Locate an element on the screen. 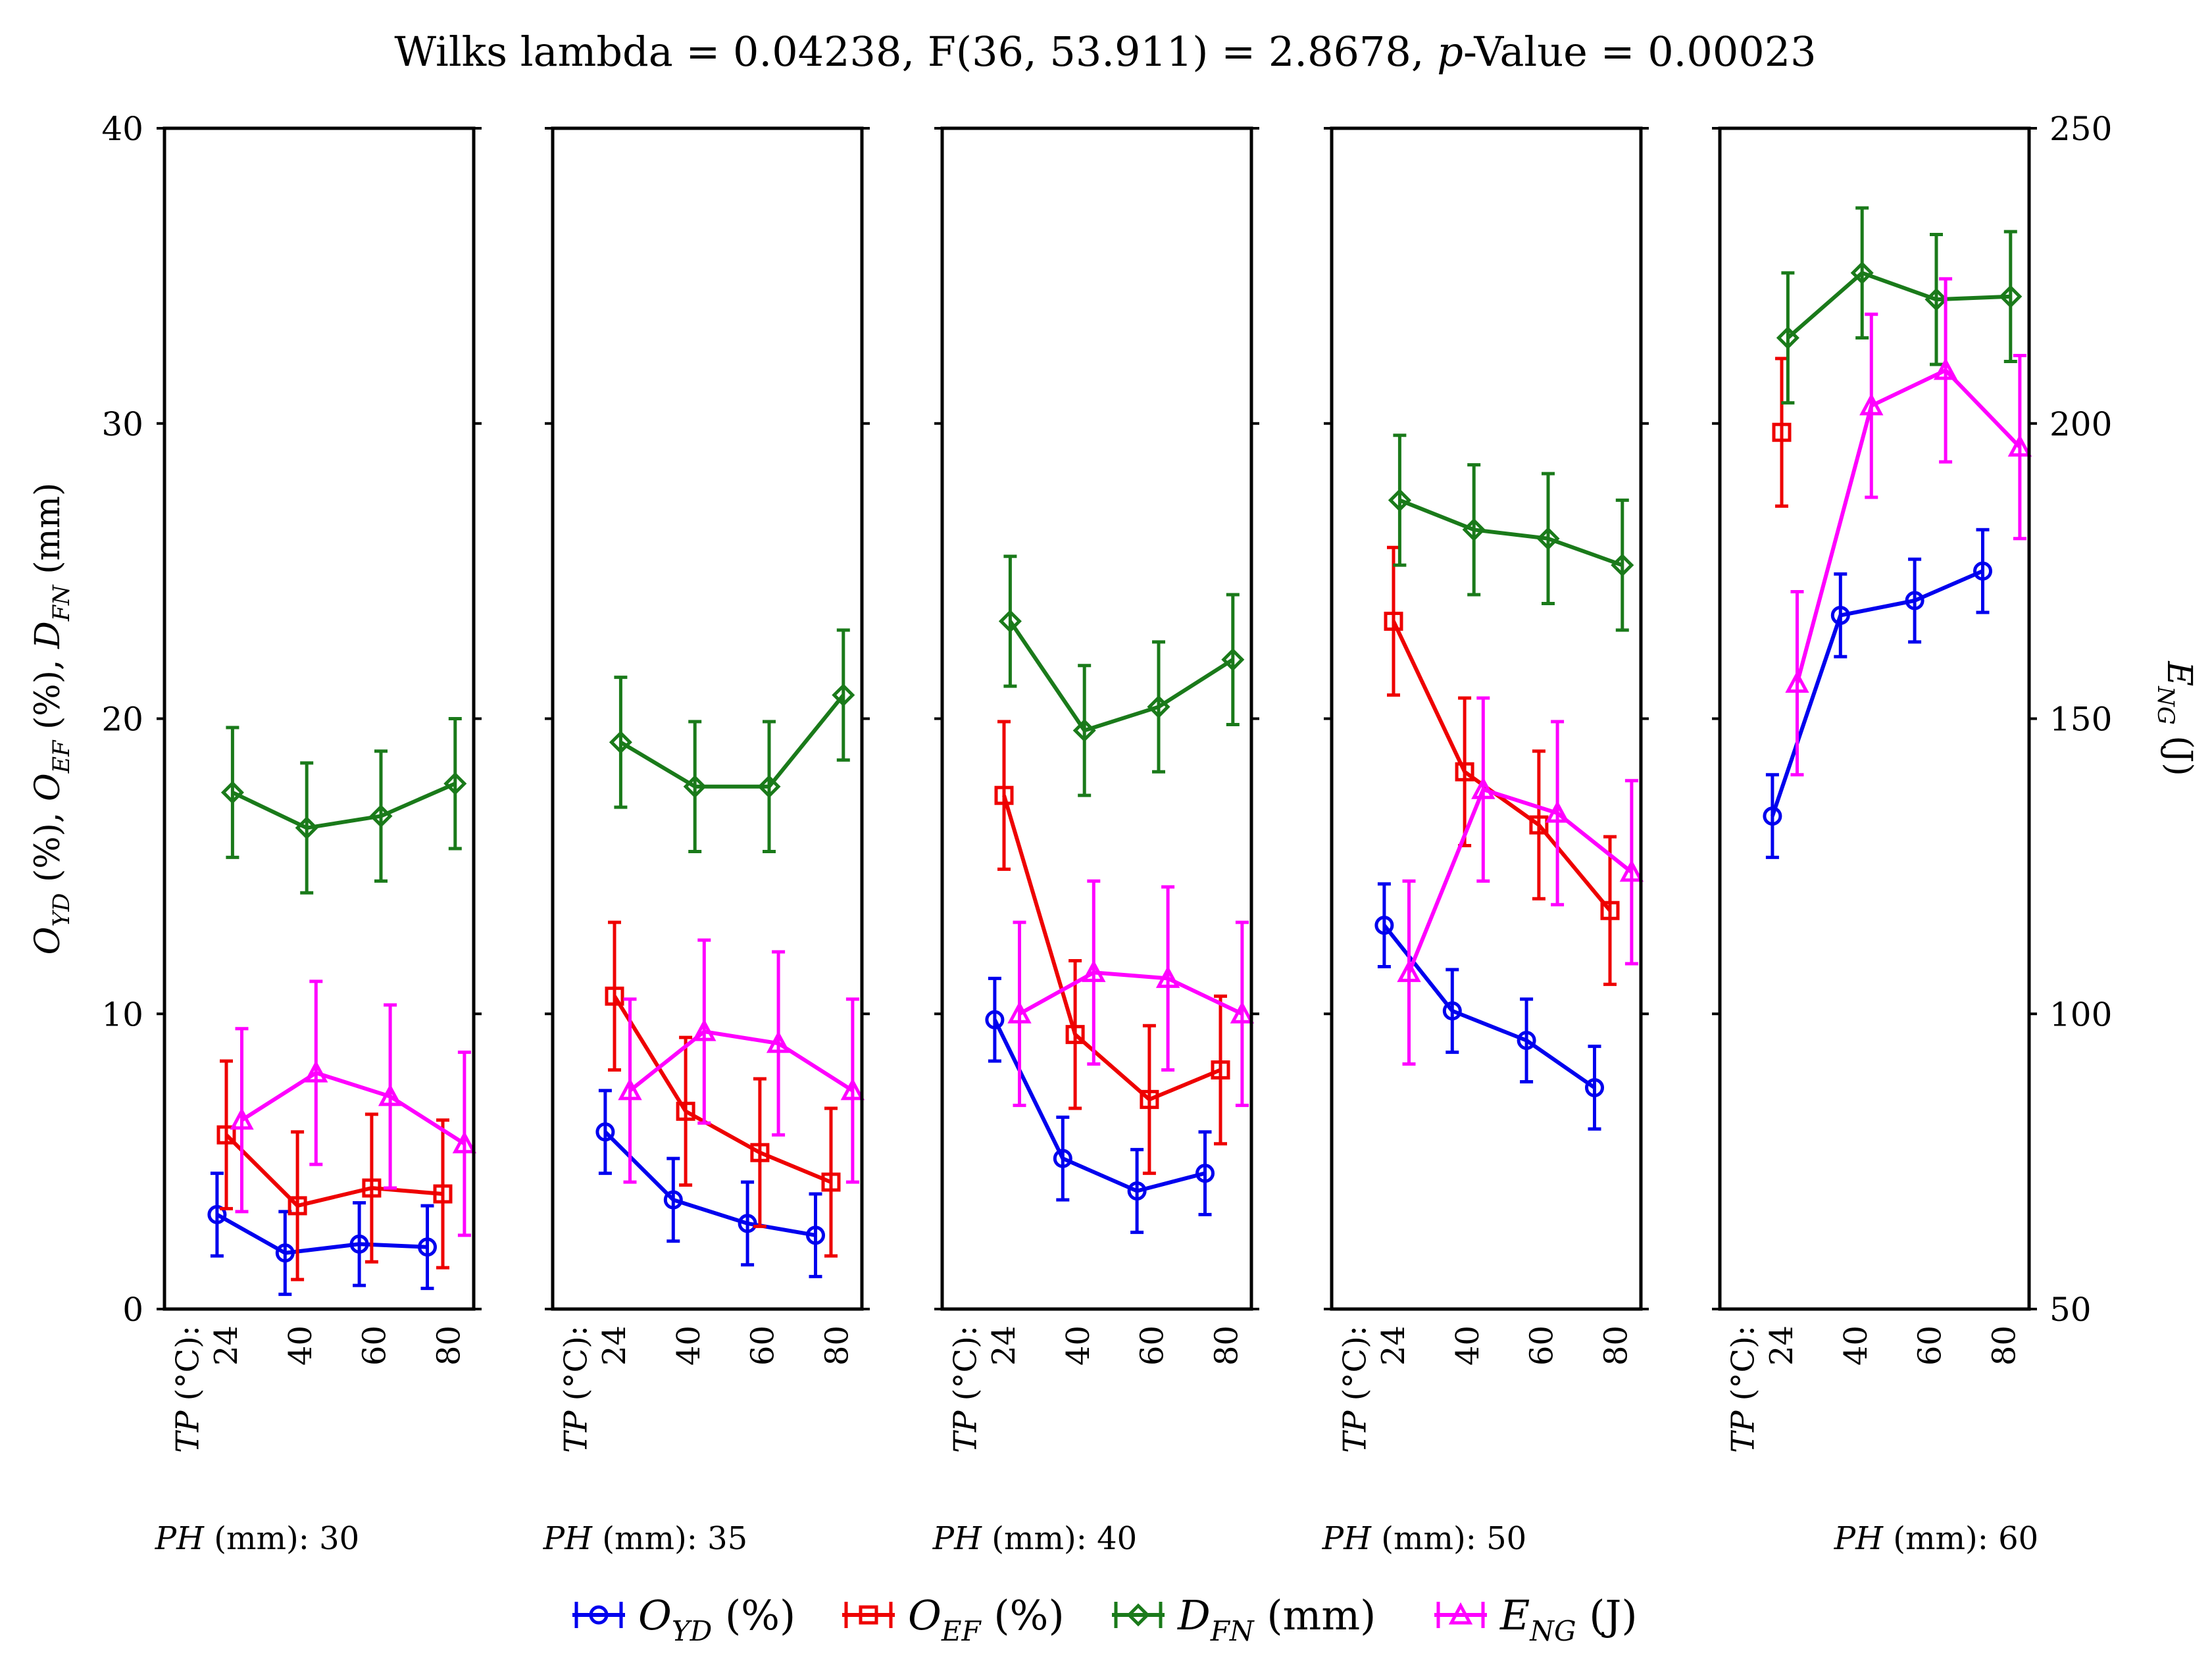 The width and height of the screenshot is (2212, 1659). panel-ph-35: TP (°C): 24 40 60 80 PH (mm): 35 is located at coordinates (706, 841).